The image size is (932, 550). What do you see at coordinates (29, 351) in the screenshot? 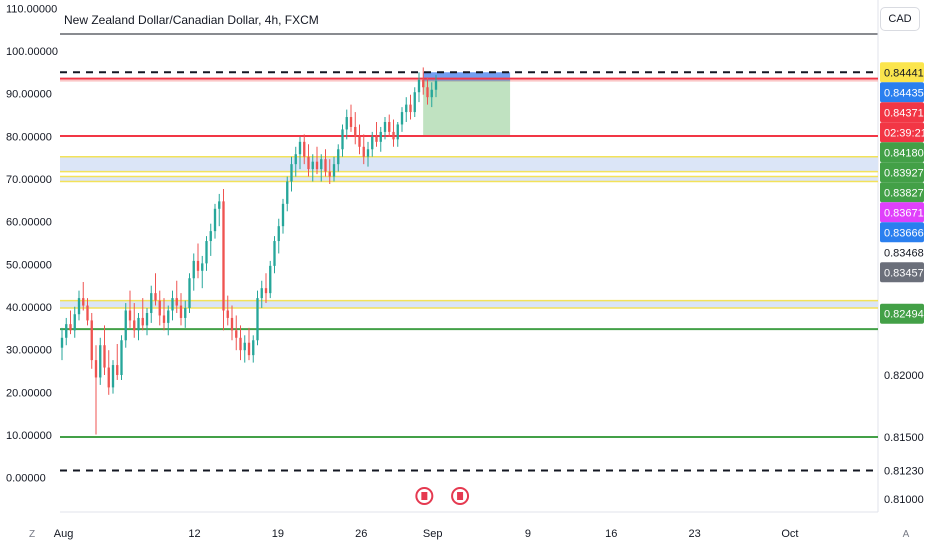
I see `left-axis-tick: 30.00000` at bounding box center [29, 351].